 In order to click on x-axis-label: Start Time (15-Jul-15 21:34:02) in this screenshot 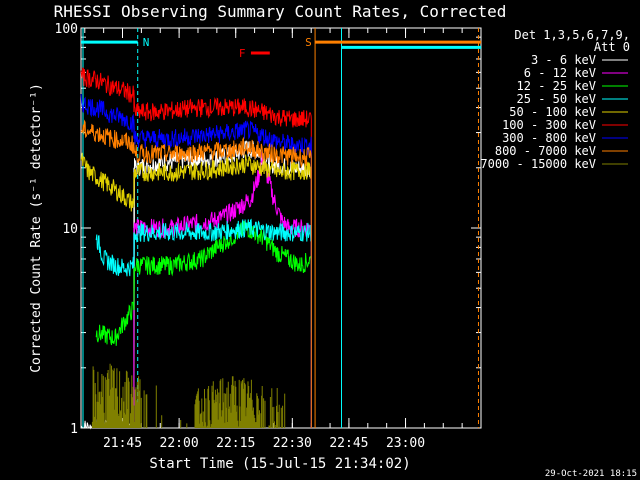, I will do `click(279, 464)`.